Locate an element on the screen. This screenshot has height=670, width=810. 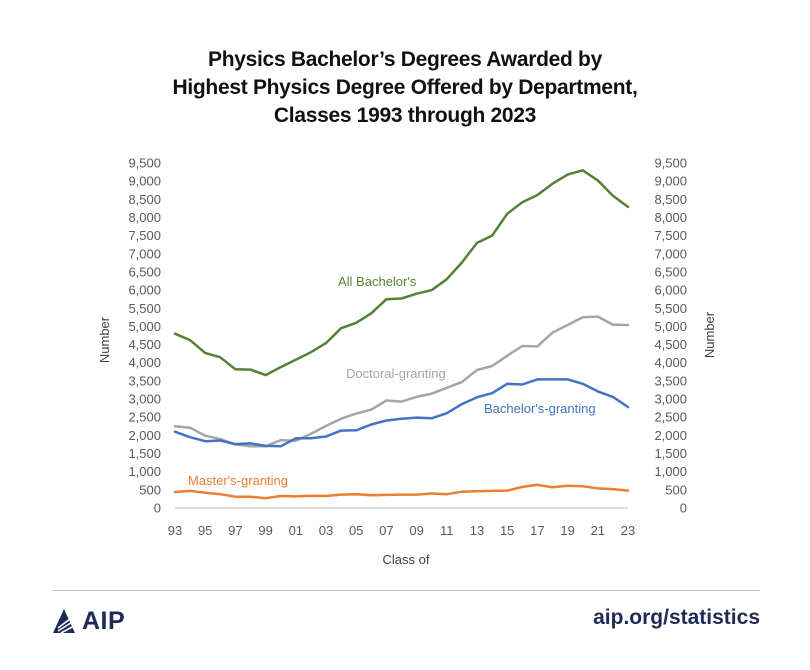
y-tick-label-left: 8,000 is located at coordinates (144, 217).